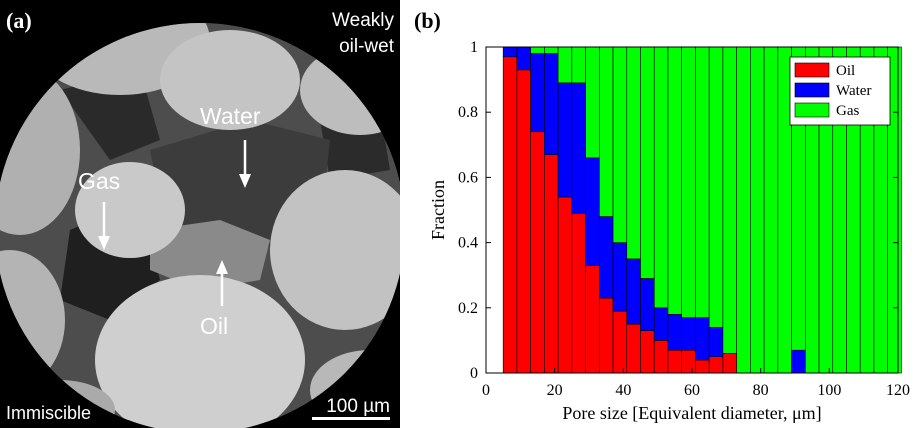 Image resolution: width=916 pixels, height=428 pixels. Describe the element at coordinates (761, 390) in the screenshot. I see `x-tick-label: 80` at that location.